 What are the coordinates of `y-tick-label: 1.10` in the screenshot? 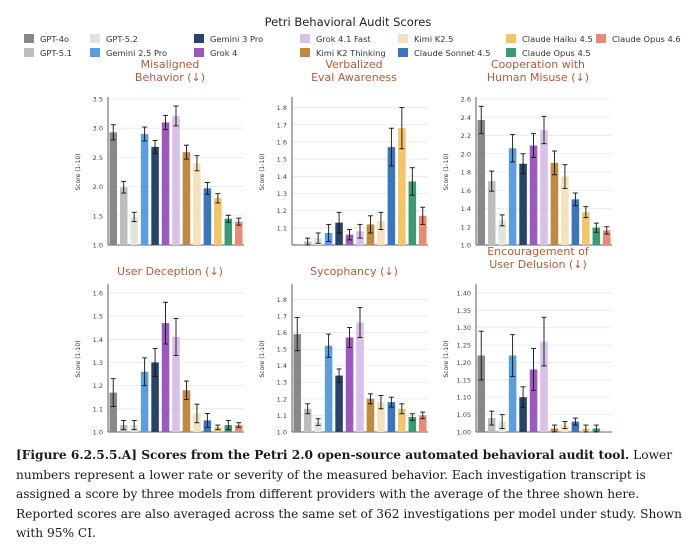 It's located at (464, 398).